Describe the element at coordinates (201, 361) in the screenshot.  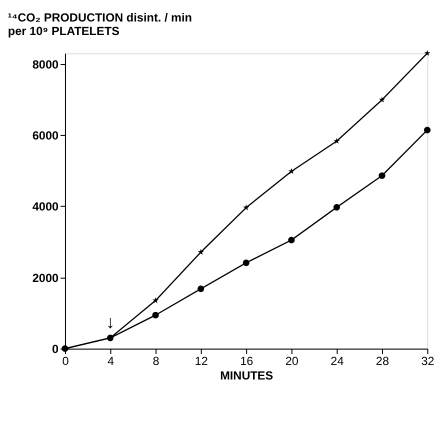
I see `x-tick-label: 12` at that location.